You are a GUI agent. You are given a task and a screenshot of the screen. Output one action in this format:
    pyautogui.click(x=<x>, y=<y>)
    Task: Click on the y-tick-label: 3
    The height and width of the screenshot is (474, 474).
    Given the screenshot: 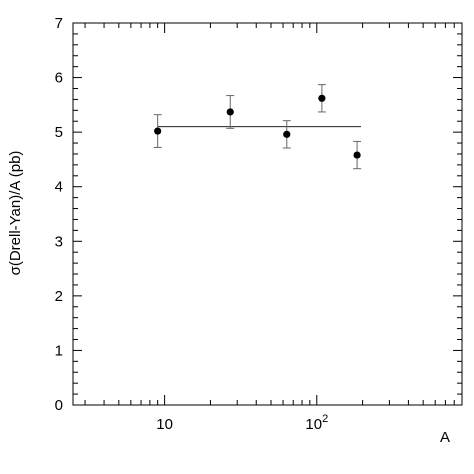 What is the action you would take?
    pyautogui.click(x=59, y=241)
    